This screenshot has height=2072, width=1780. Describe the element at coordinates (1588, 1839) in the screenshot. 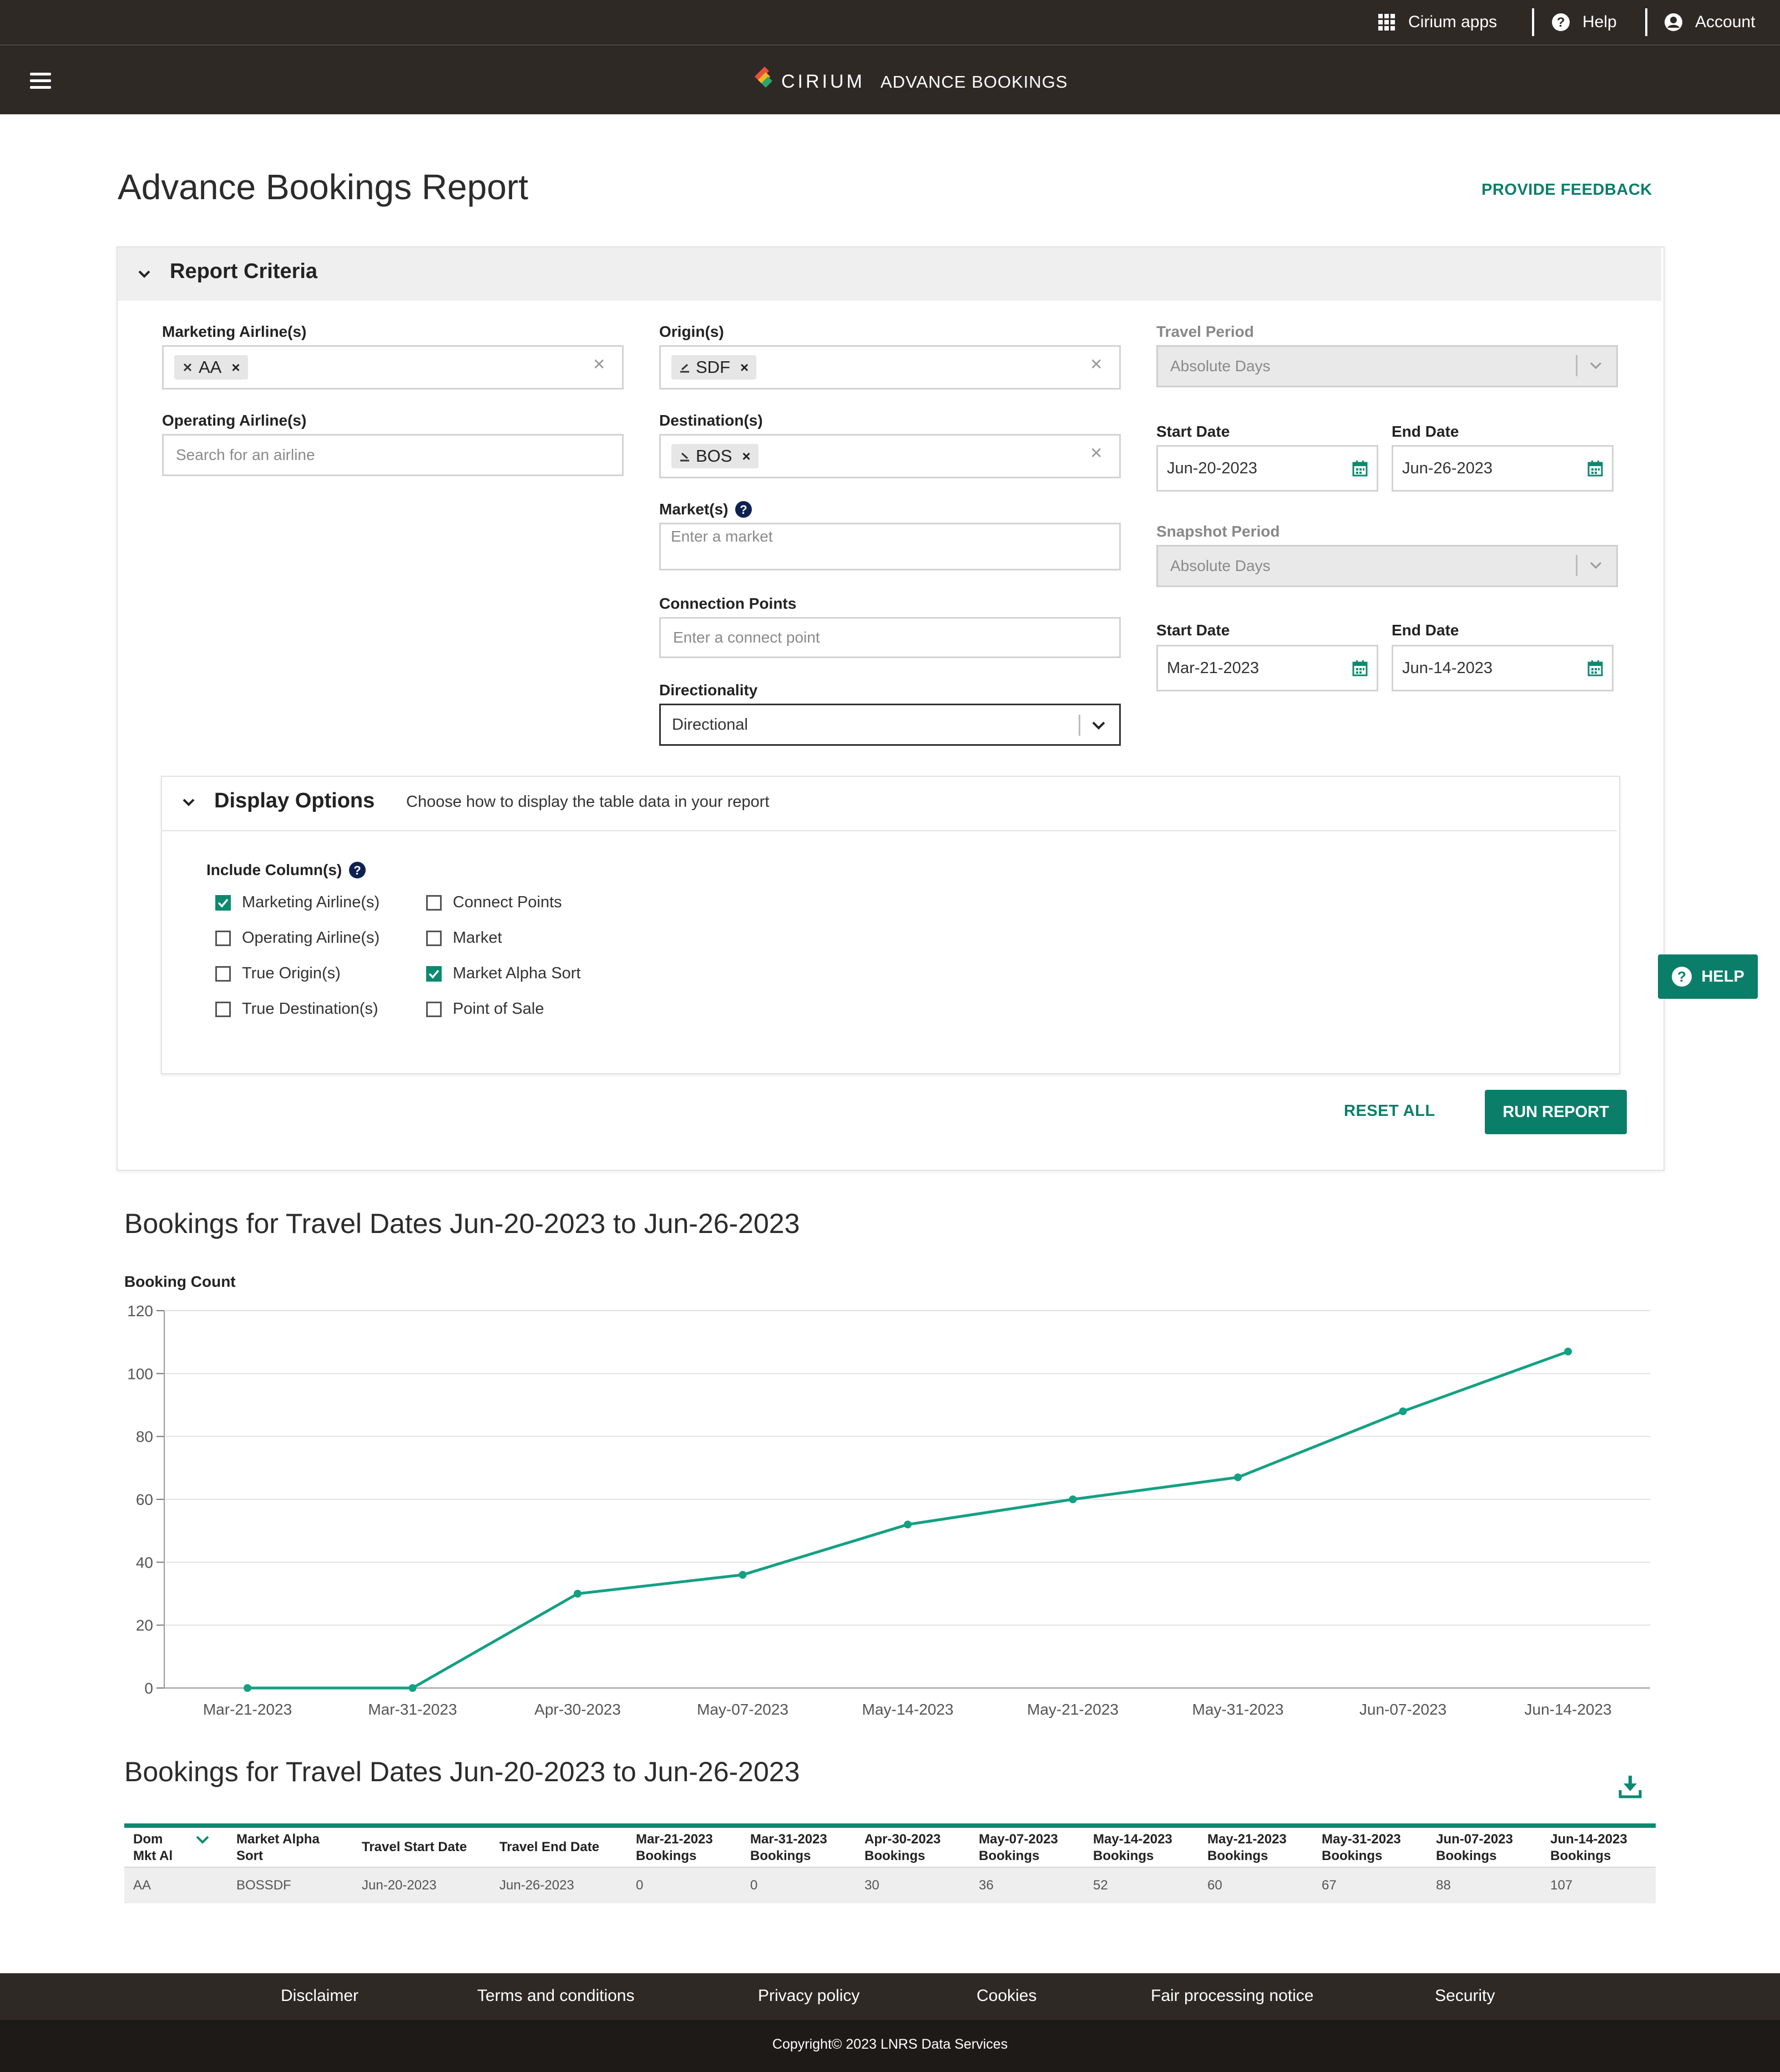

I see `column-header-text: Jun-14-2023` at that location.